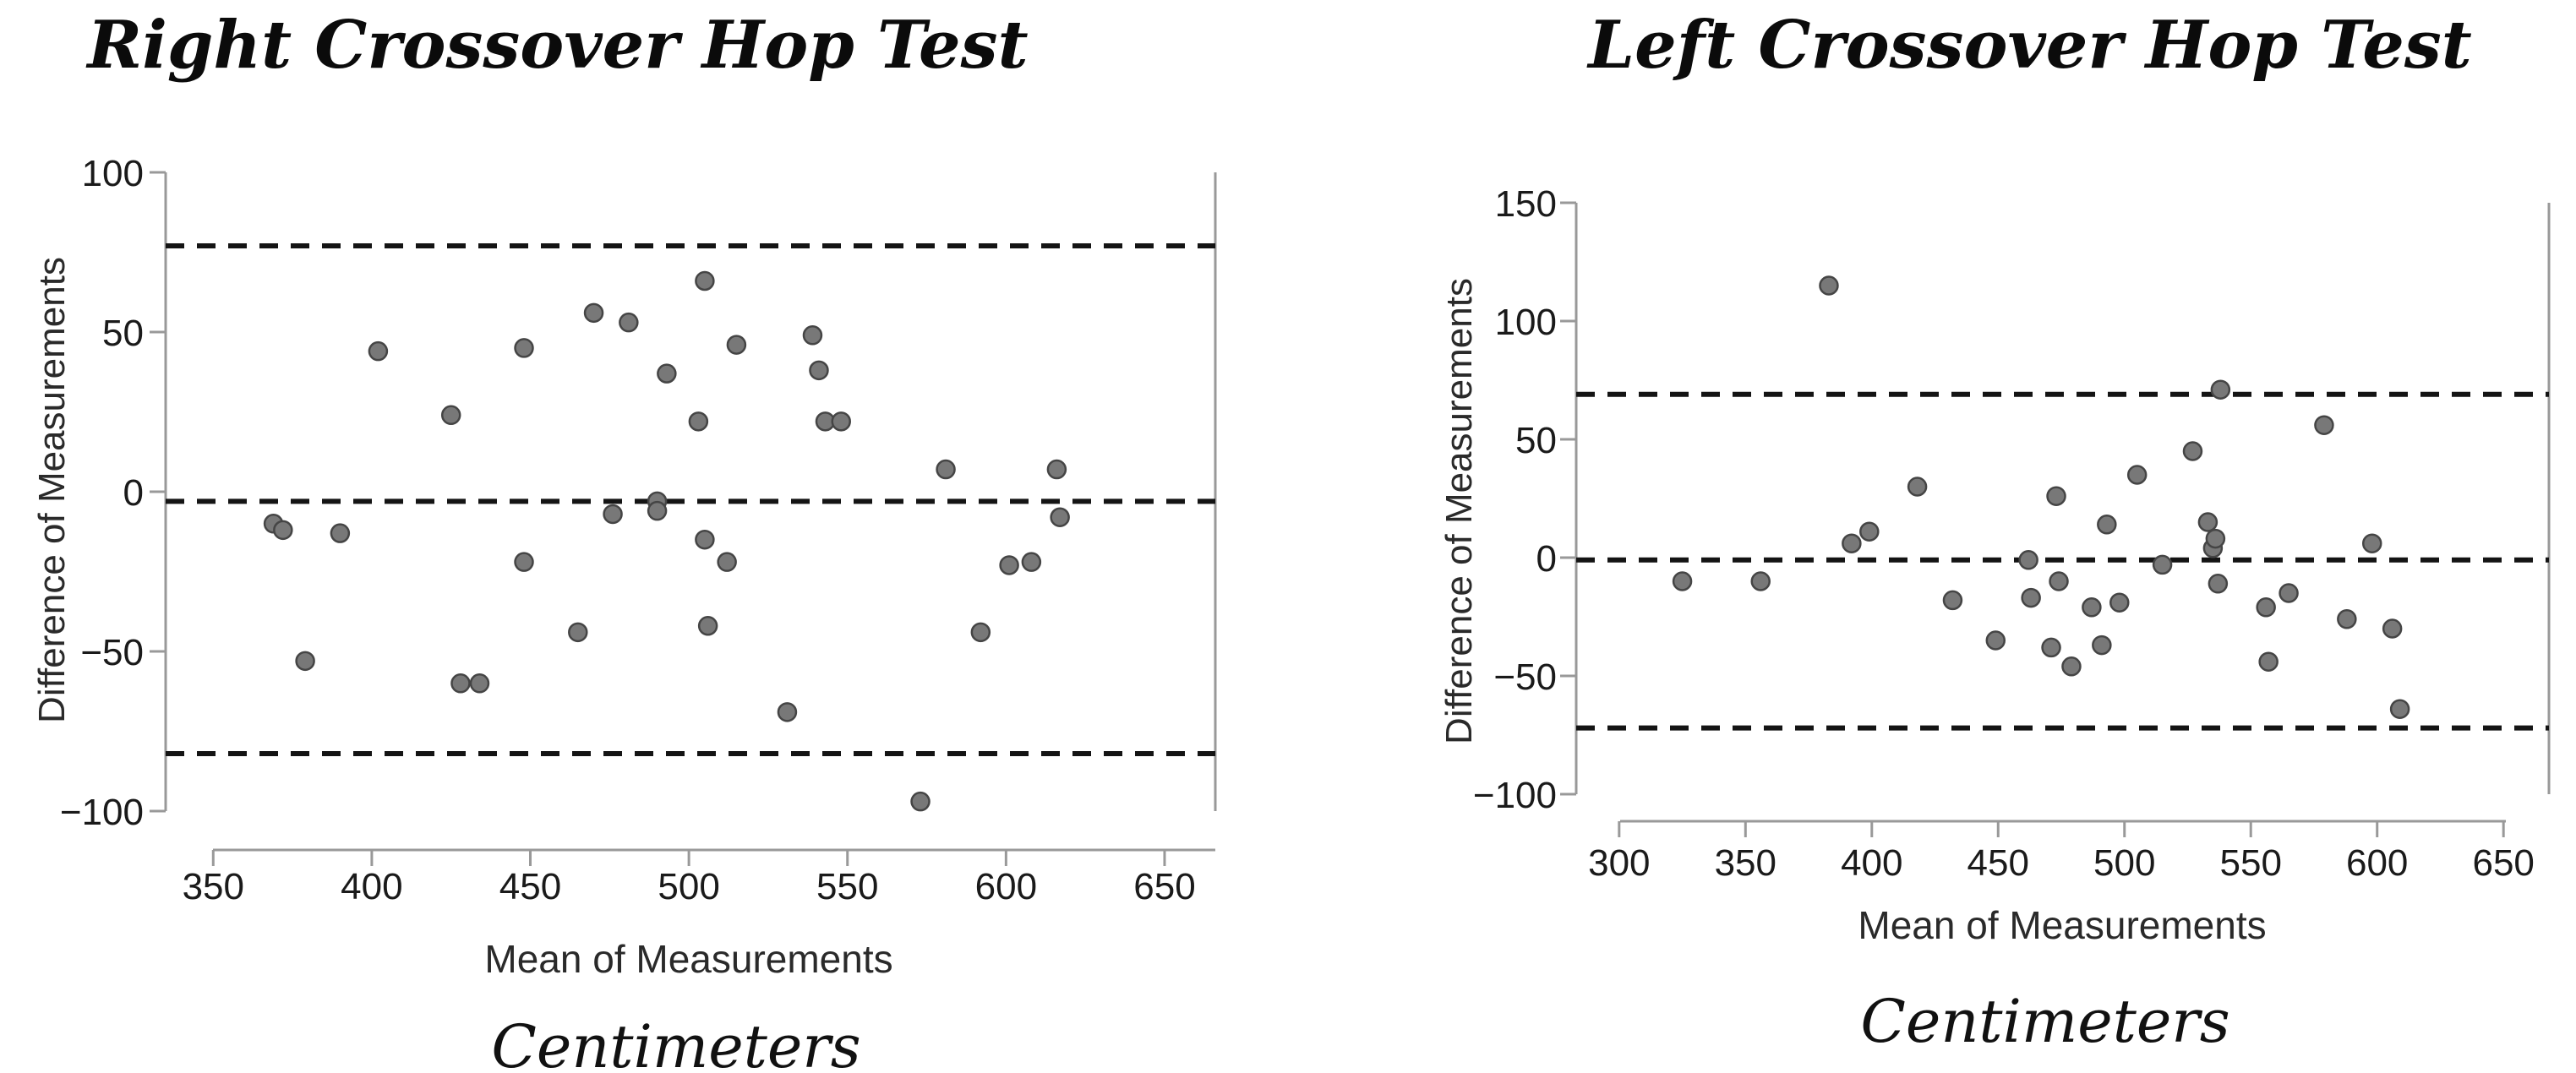 Image resolution: width=2576 pixels, height=1073 pixels. Describe the element at coordinates (1619, 863) in the screenshot. I see `x-tick-label: 300` at that location.